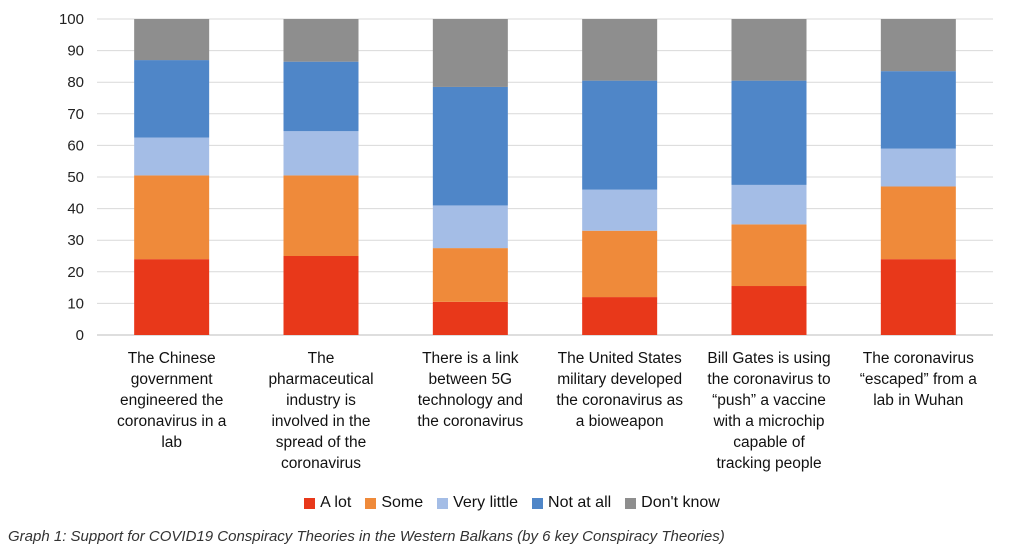 This screenshot has height=556, width=1024. Describe the element at coordinates (769, 400) in the screenshot. I see `x-tick-label: “push” a vaccine` at that location.